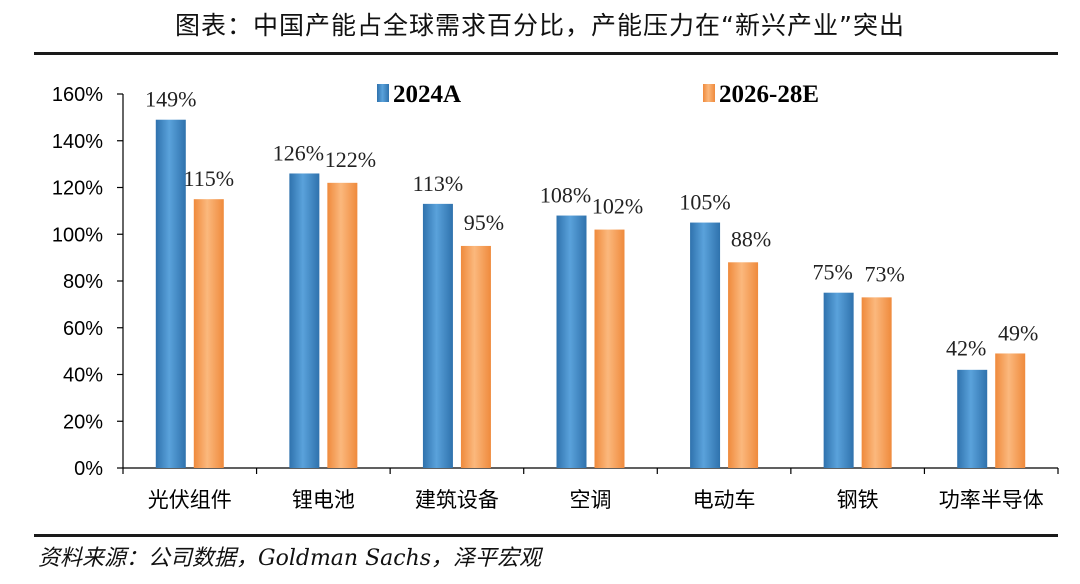 This screenshot has height=584, width=1080. I want to click on chart-title: 图表：中国产能占全球需求百分比，产能压力在“新兴产业”突出, so click(540, 25).